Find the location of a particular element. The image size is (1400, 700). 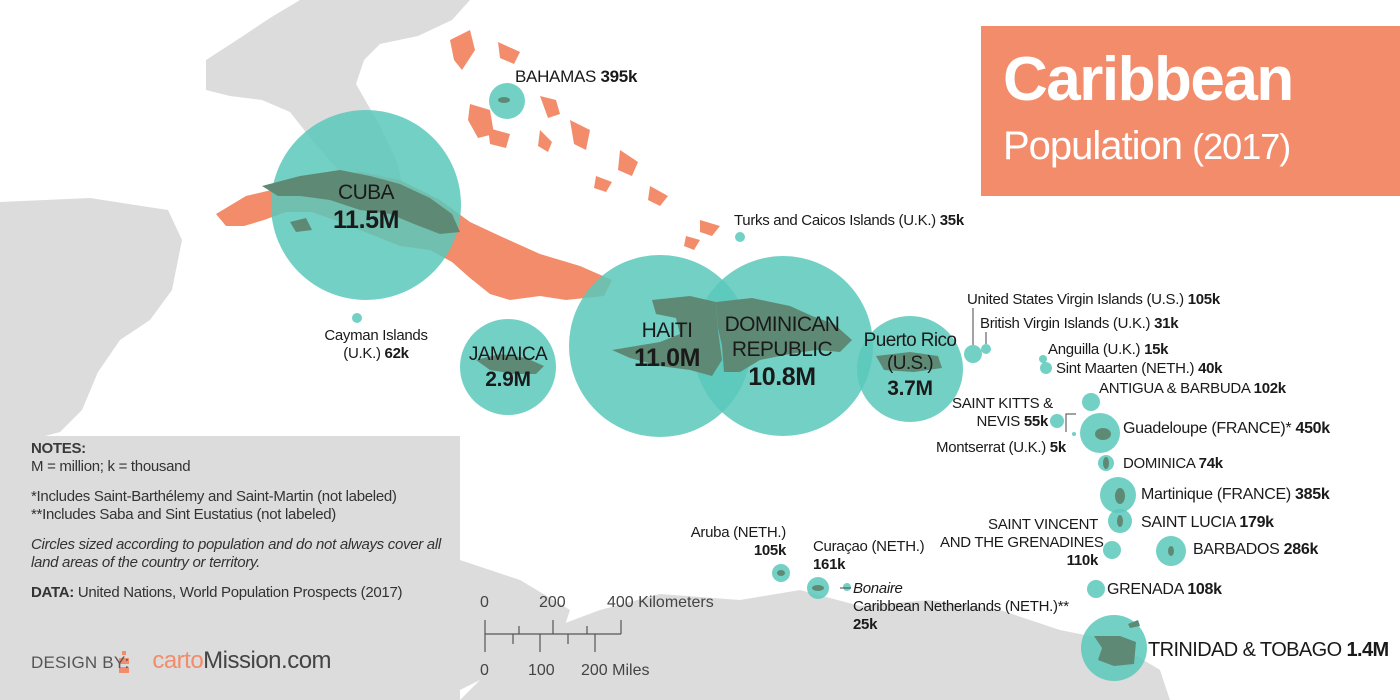

label-name-line2: NEVIS is located at coordinates (998, 421).